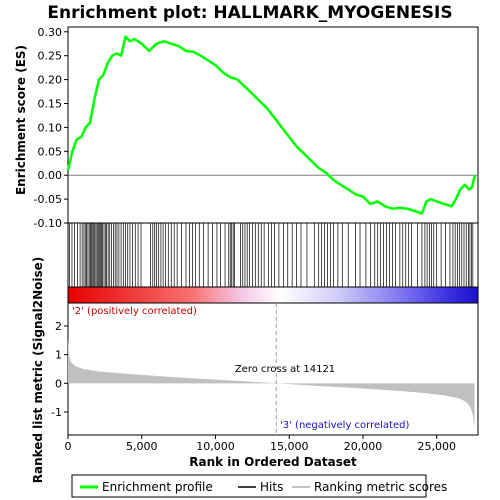 This screenshot has height=500, width=500. What do you see at coordinates (289, 446) in the screenshot?
I see `x-tick-label: 15,000` at bounding box center [289, 446].